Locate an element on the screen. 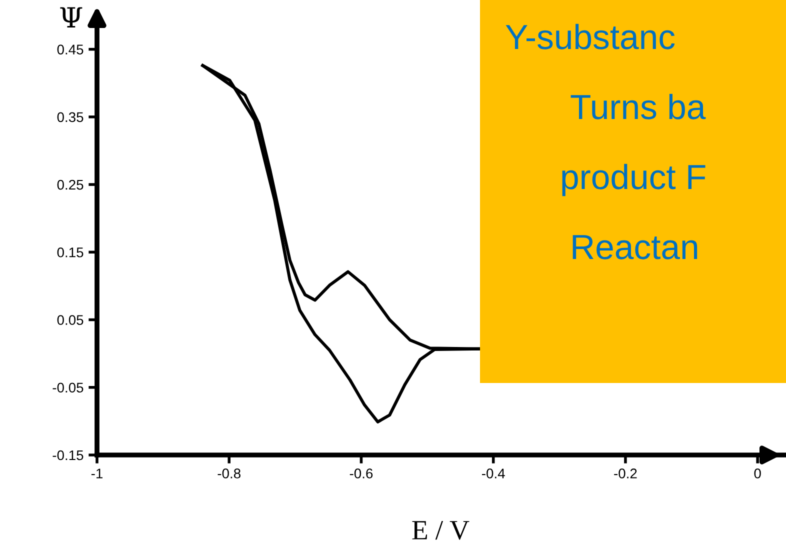 The height and width of the screenshot is (559, 786). y-tick-label: -0.05 is located at coordinates (68, 387).